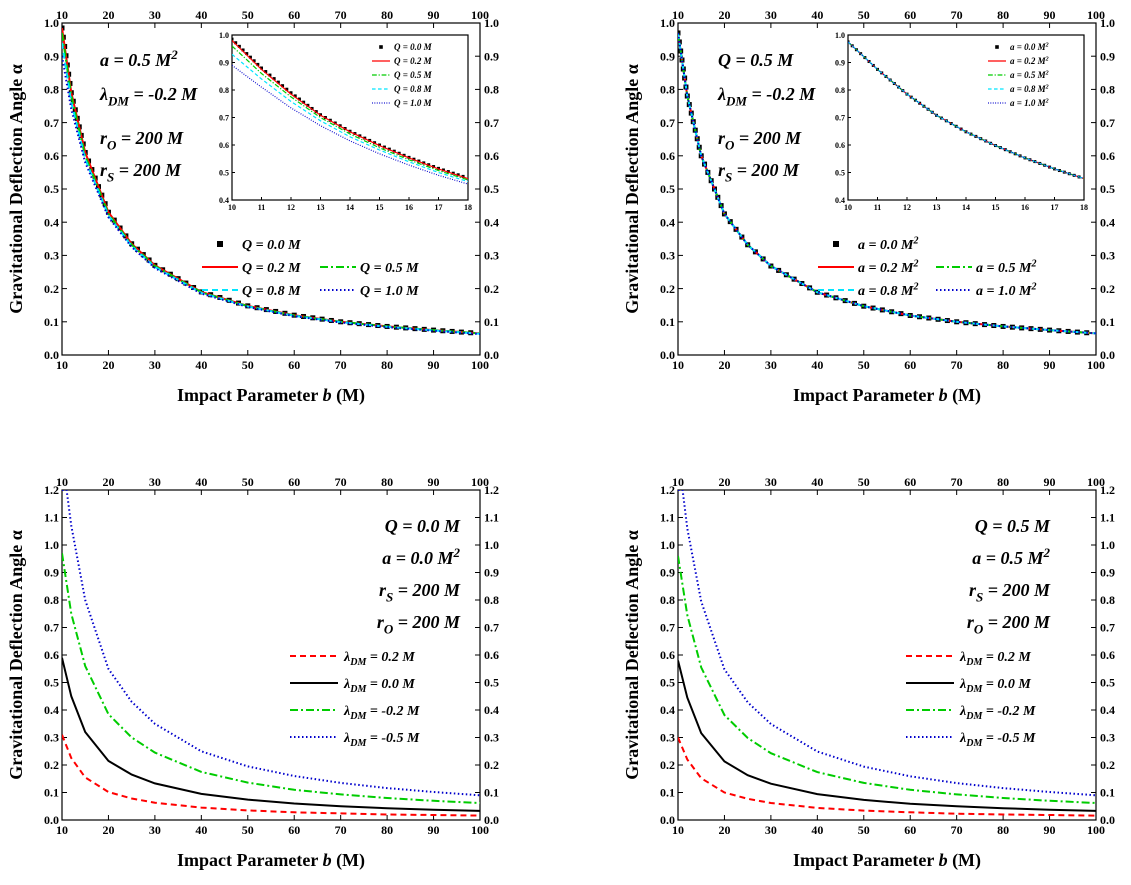 This screenshot has width=1131, height=885. I want to click on panel3-x-tick-label-top: 30, so click(155, 482).